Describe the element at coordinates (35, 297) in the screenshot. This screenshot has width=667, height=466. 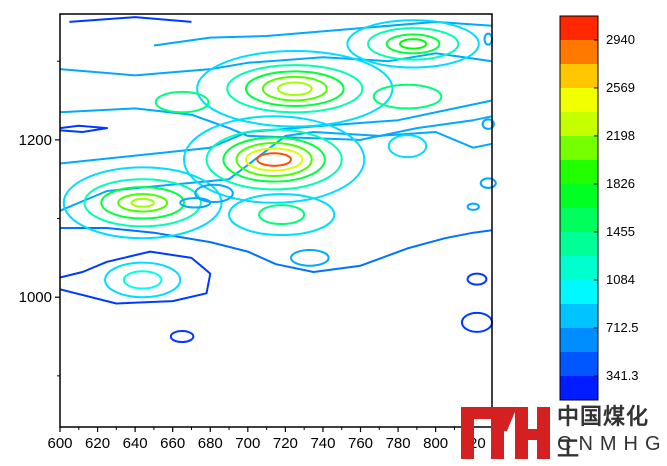
I see `y-tick-label: 1000` at that location.